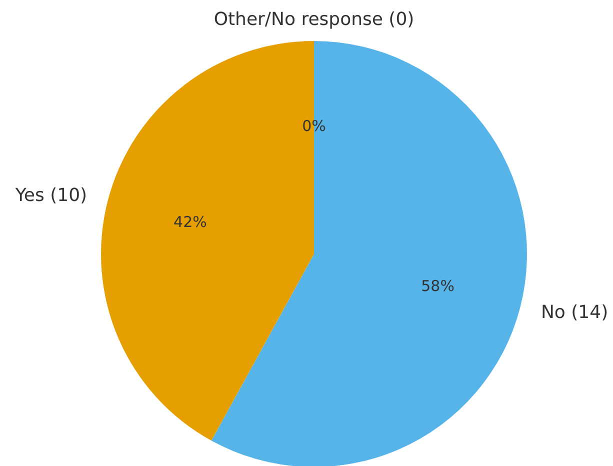 Image resolution: width=613 pixels, height=466 pixels. Describe the element at coordinates (437, 285) in the screenshot. I see `data-label: 58%` at that location.